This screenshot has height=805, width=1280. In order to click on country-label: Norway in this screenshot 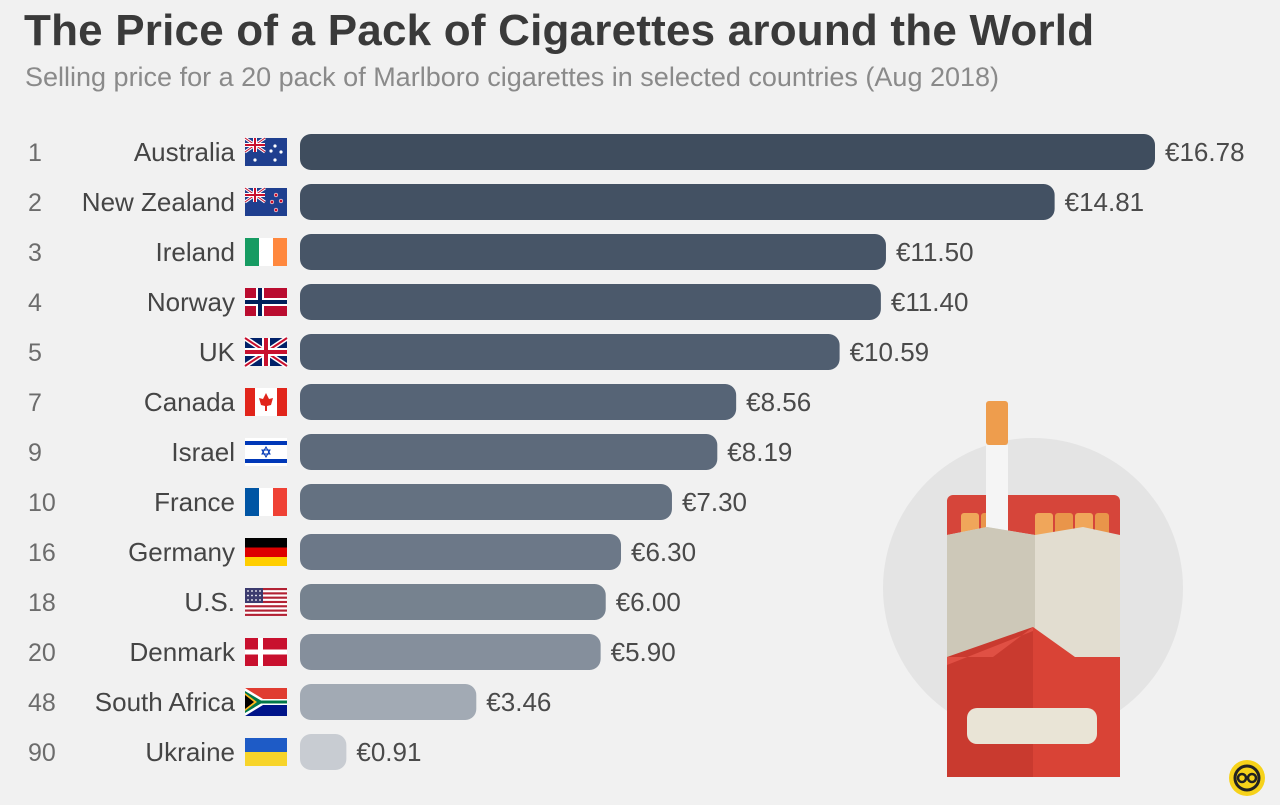, I will do `click(191, 302)`.